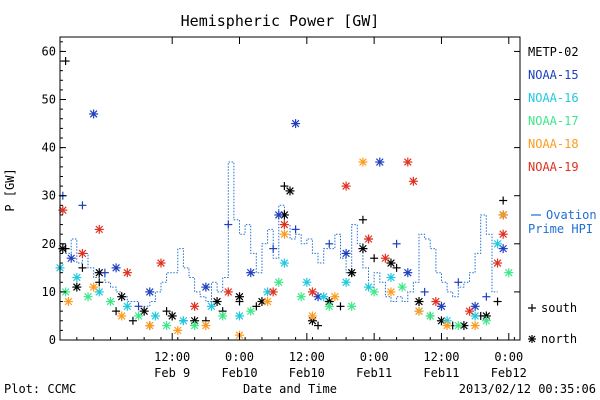 Image resolution: width=600 pixels, height=400 pixels. I want to click on y-tick-label: 0, so click(52, 340).